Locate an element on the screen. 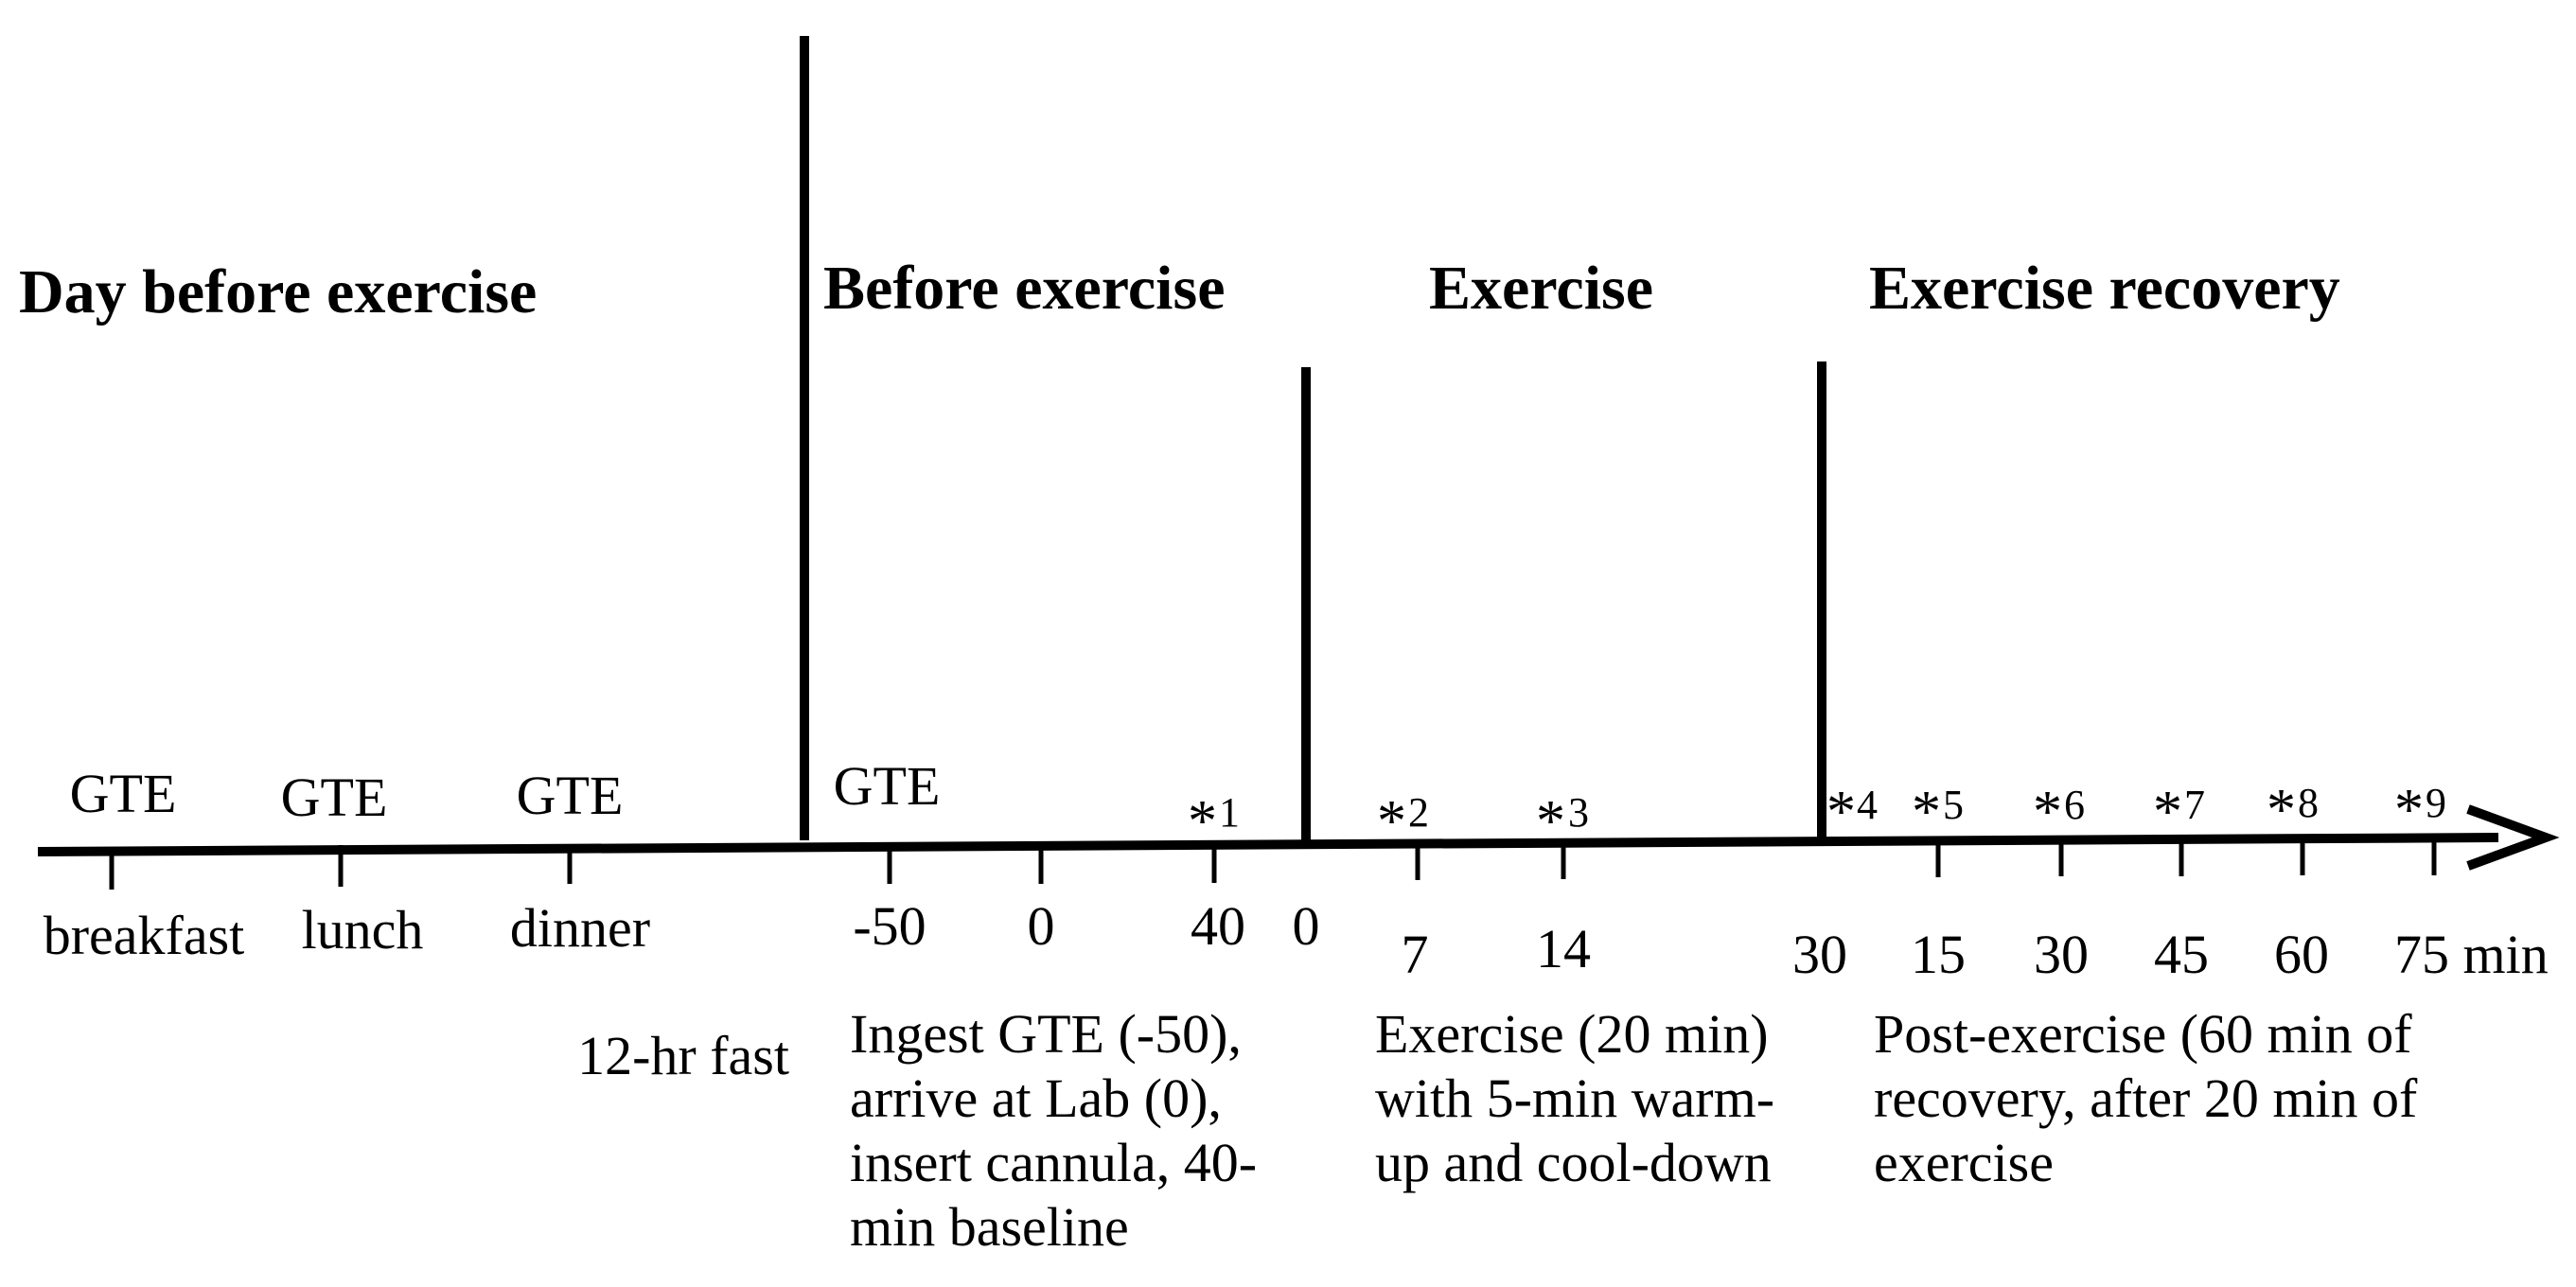 This screenshot has height=1287, width=2576. phase-title-day-before: Day before exercise is located at coordinates (278, 291).